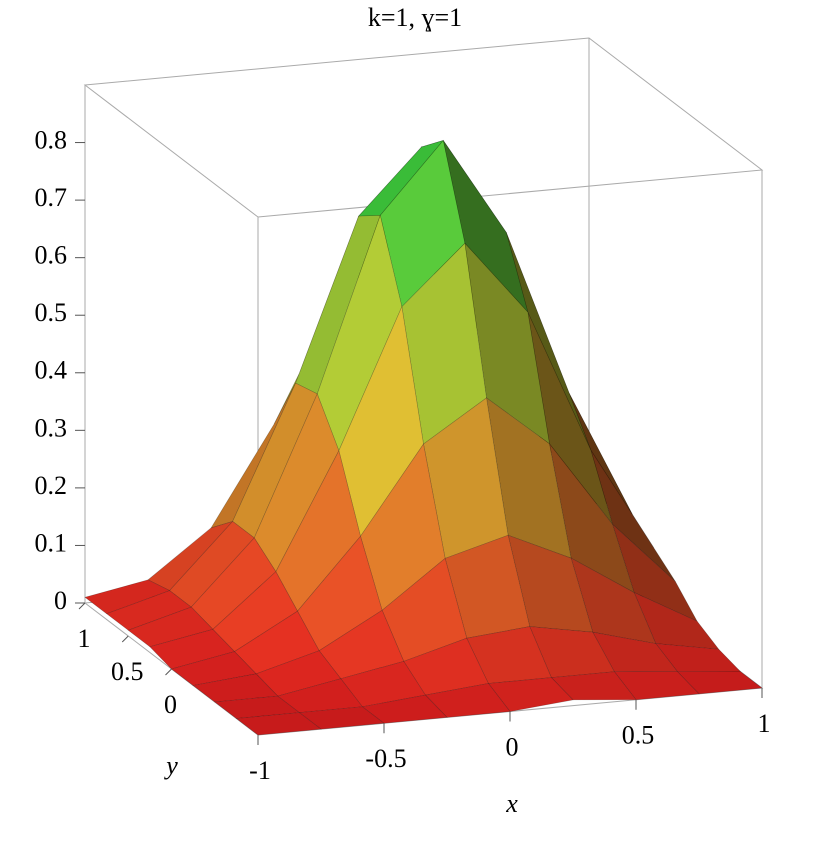  What do you see at coordinates (51, 427) in the screenshot?
I see `z-tick-label: 0.3` at bounding box center [51, 427].